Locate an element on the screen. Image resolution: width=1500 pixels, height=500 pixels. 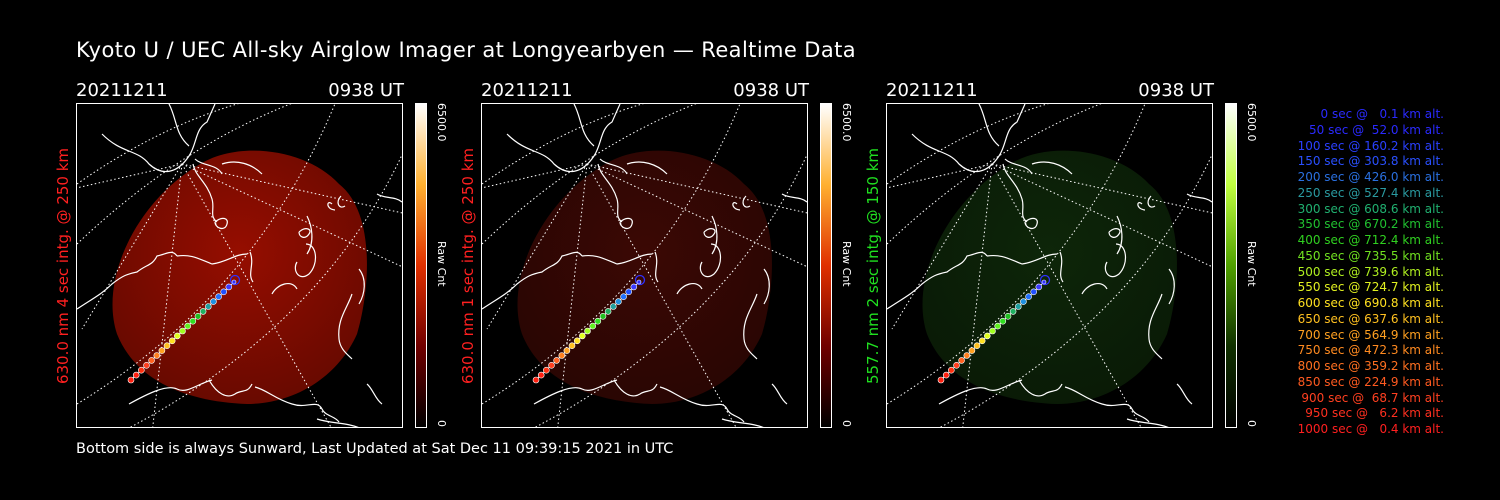
legend-row: 350 sec @ 670.2 km alt. is located at coordinates (1370, 224).